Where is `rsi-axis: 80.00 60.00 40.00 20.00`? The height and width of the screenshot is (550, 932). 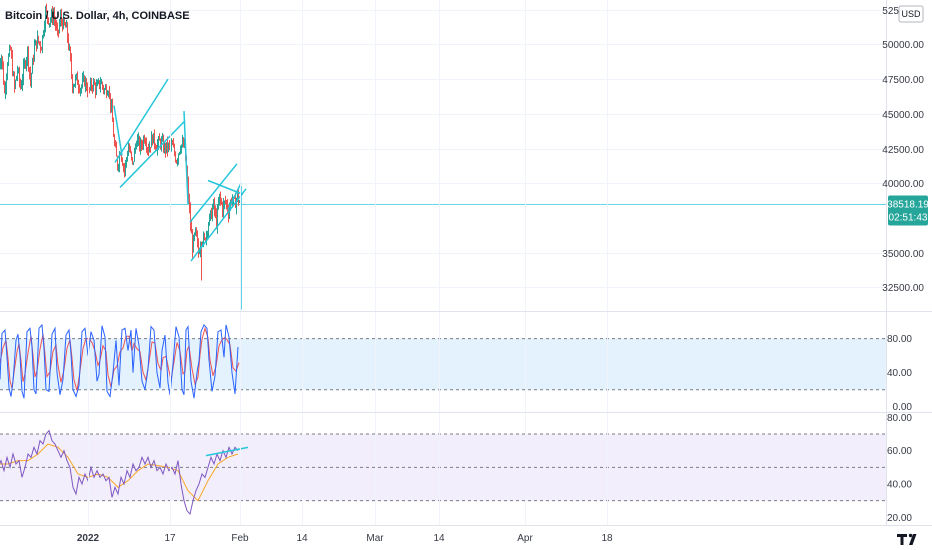 rsi-axis: 80.00 60.00 40.00 20.00 is located at coordinates (899, 468).